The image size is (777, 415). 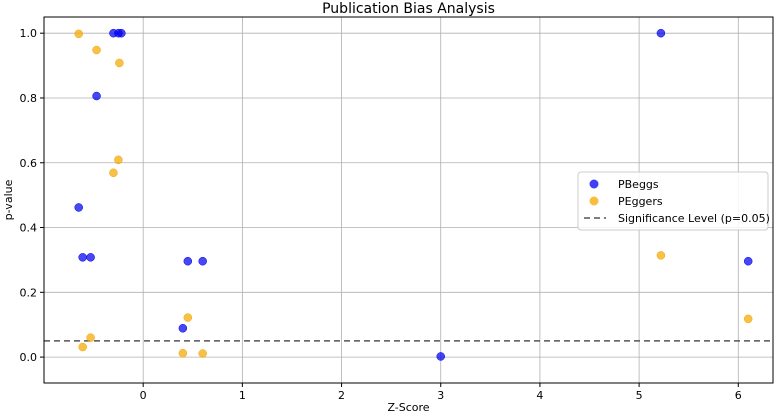 I want to click on x-tick-label: 4, so click(x=539, y=395).